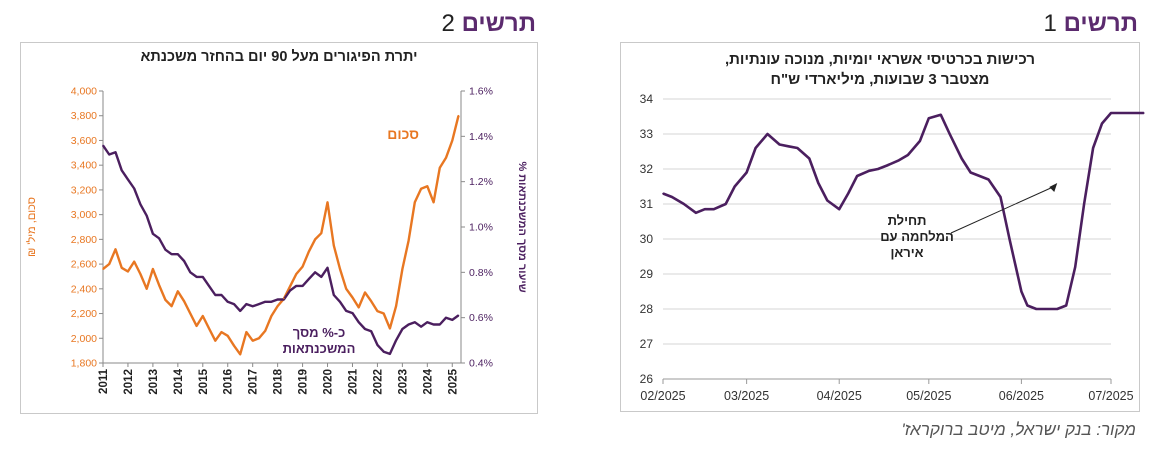  What do you see at coordinates (84, 141) in the screenshot?
I see `left-tick-label: 3,600` at bounding box center [84, 141].